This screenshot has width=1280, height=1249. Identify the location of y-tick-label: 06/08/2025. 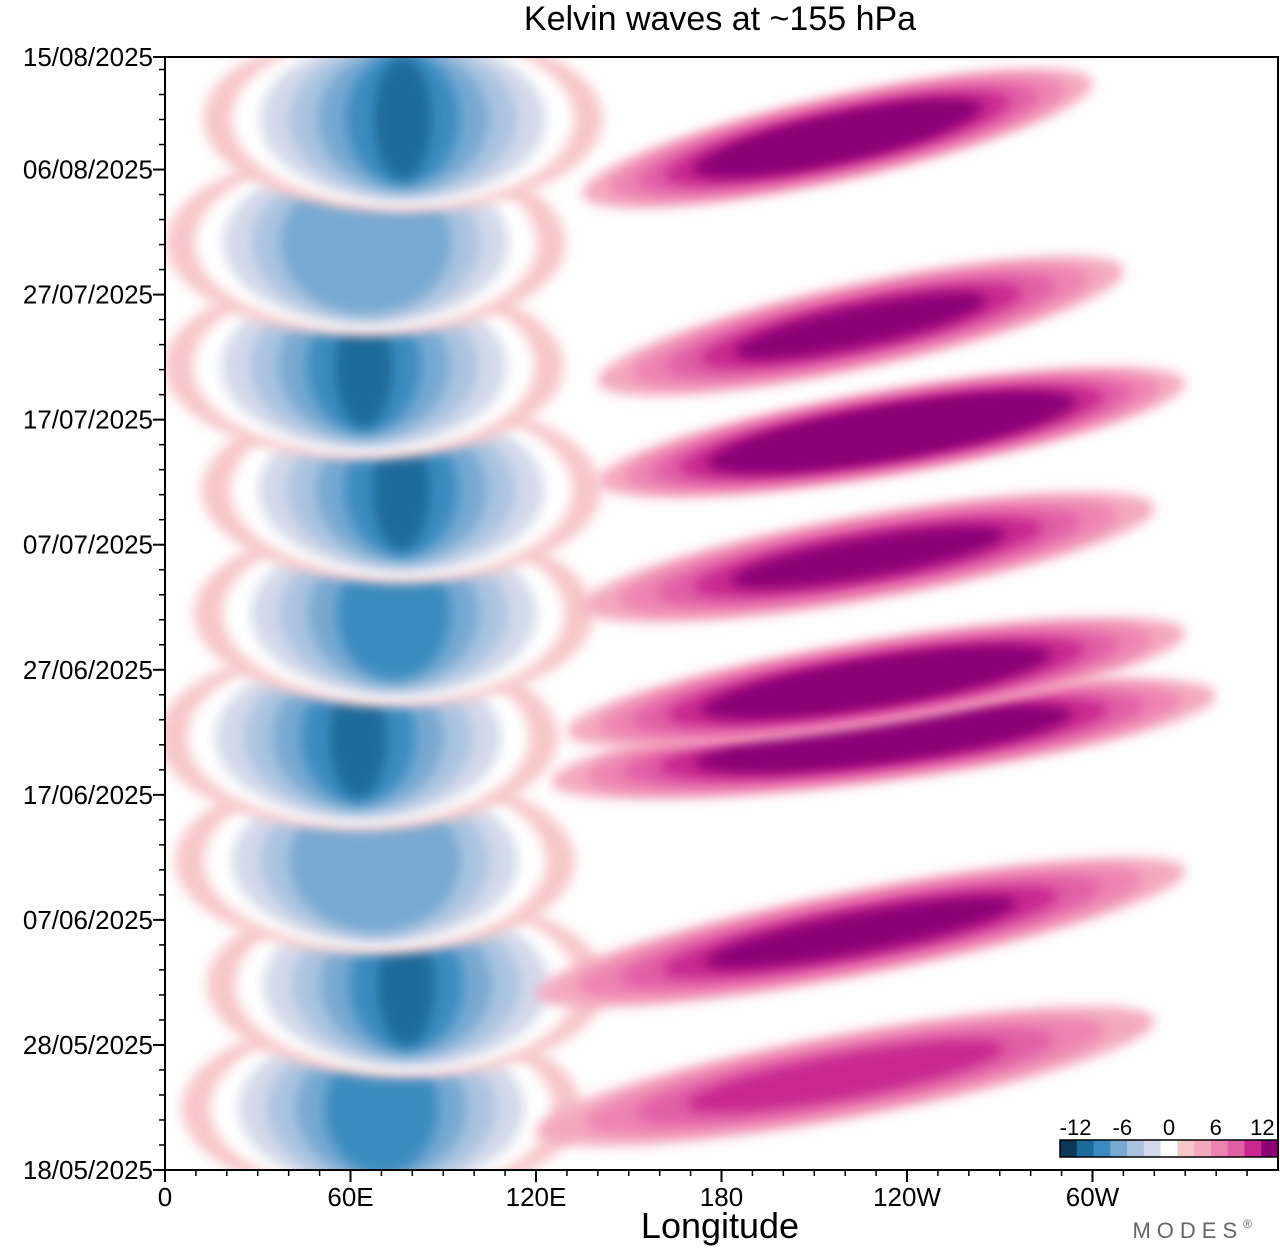
(88, 170).